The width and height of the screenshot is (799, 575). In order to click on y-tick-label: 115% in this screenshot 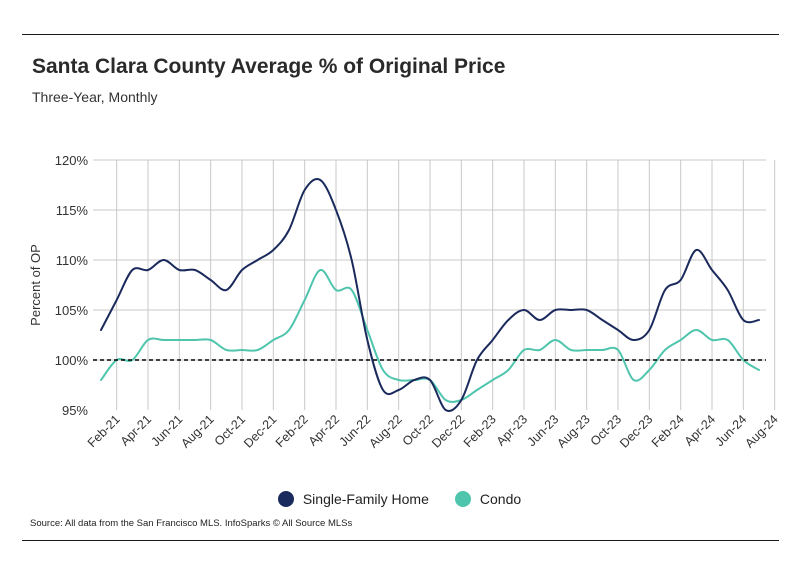, I will do `click(72, 210)`.